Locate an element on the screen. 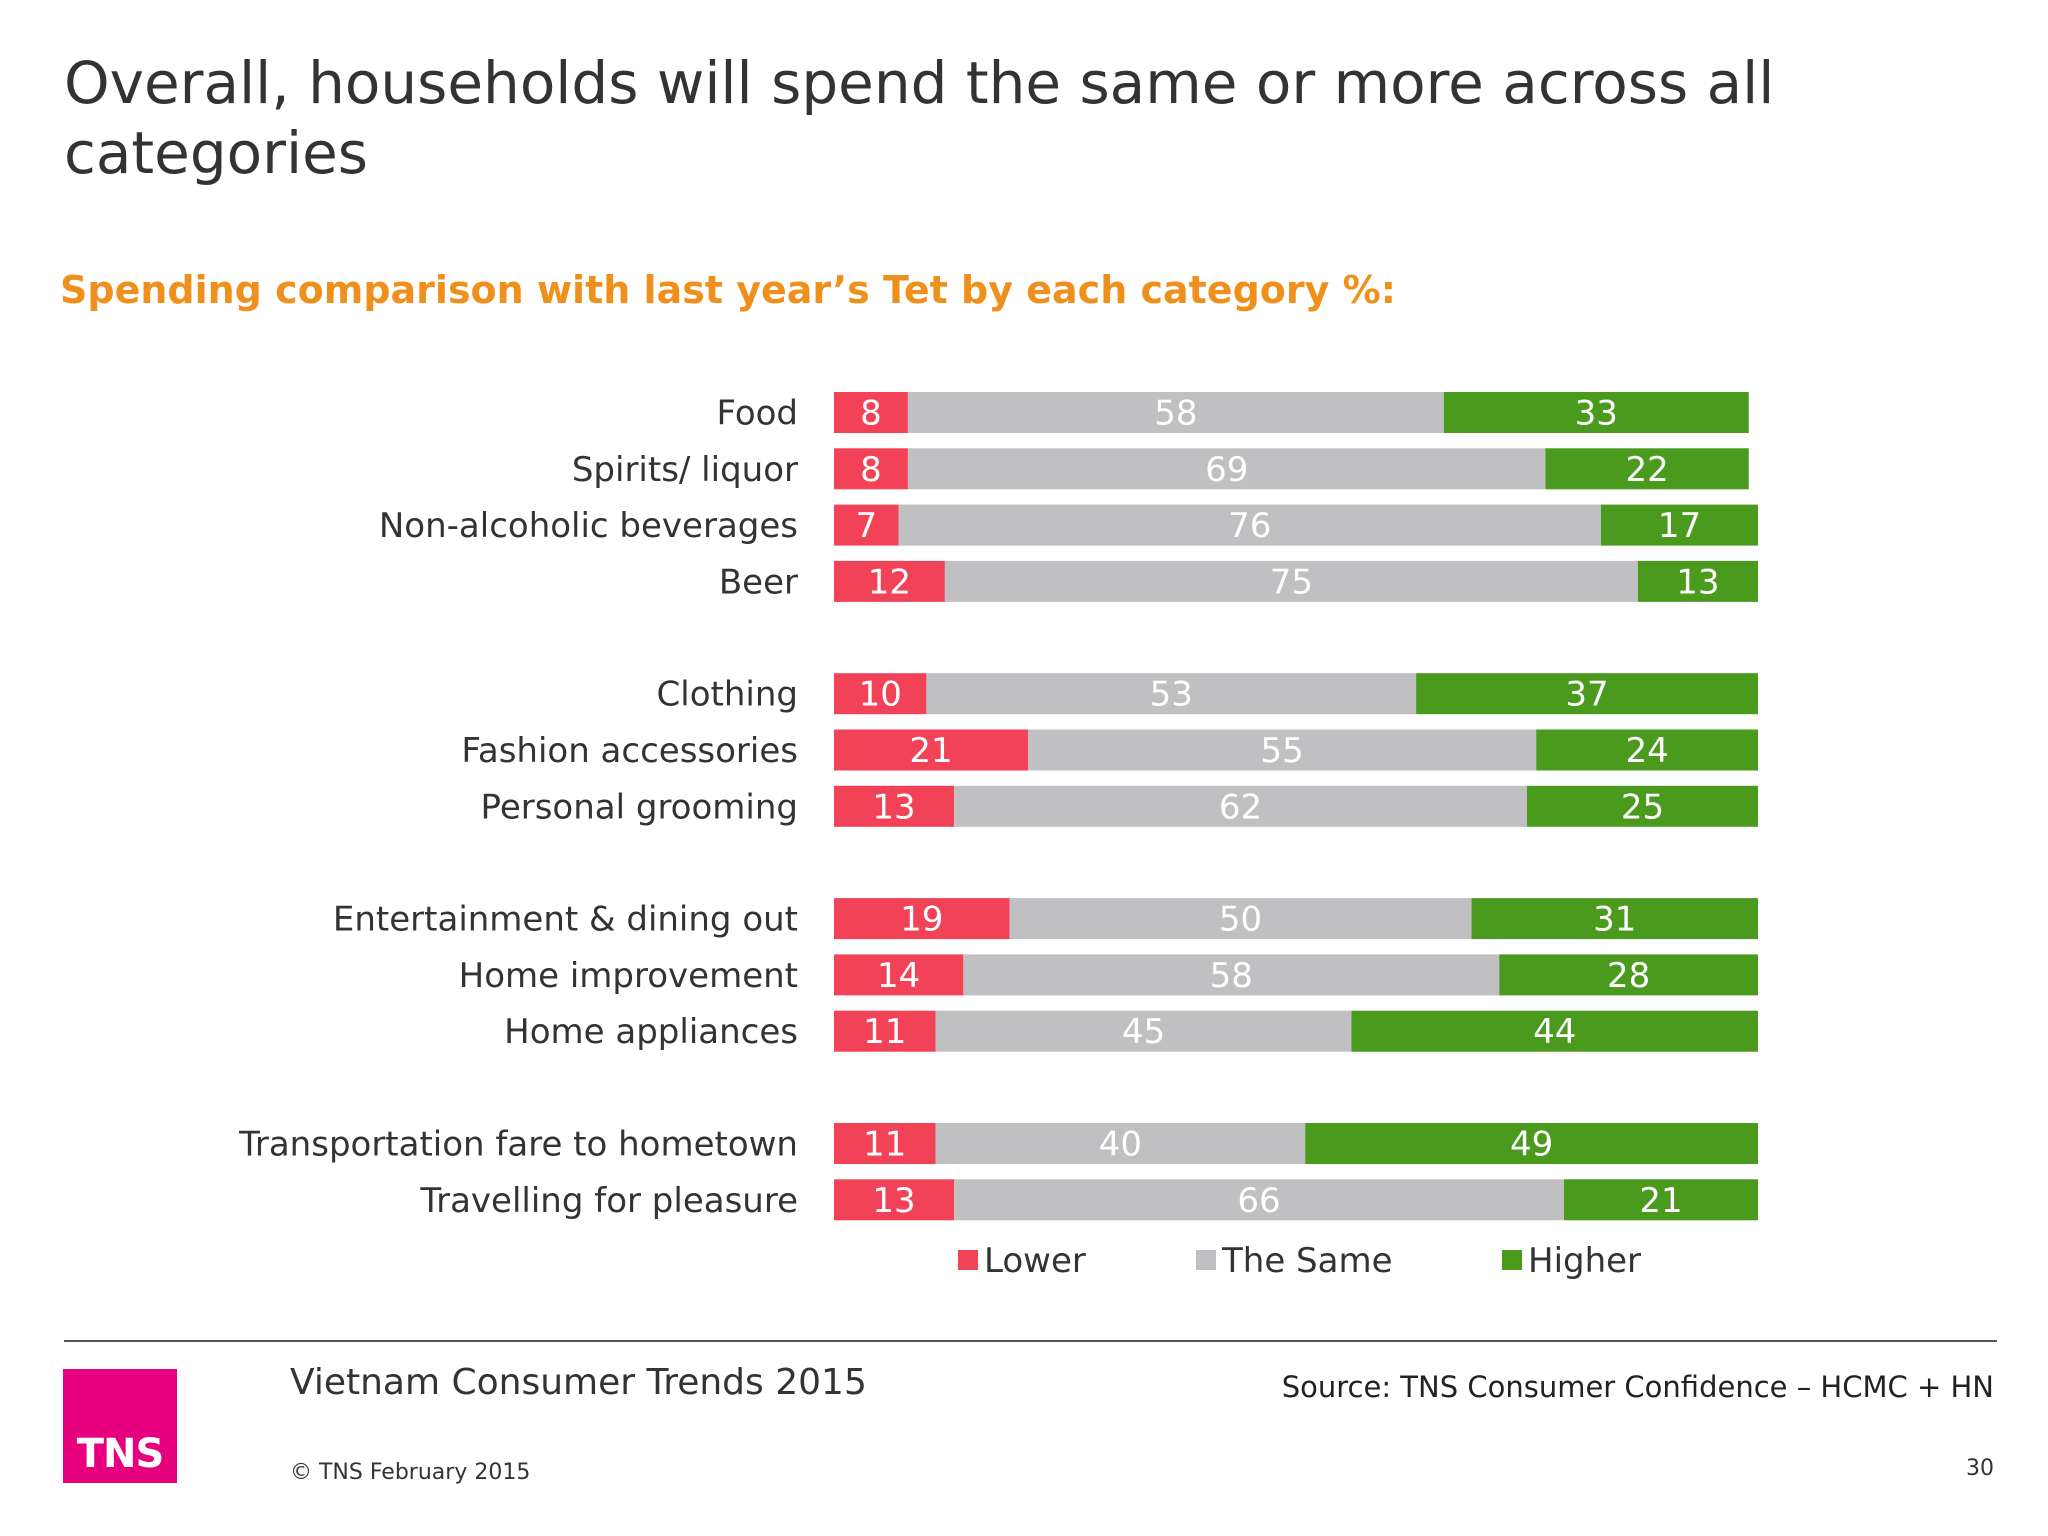  data-label: 24 is located at coordinates (1646, 751).